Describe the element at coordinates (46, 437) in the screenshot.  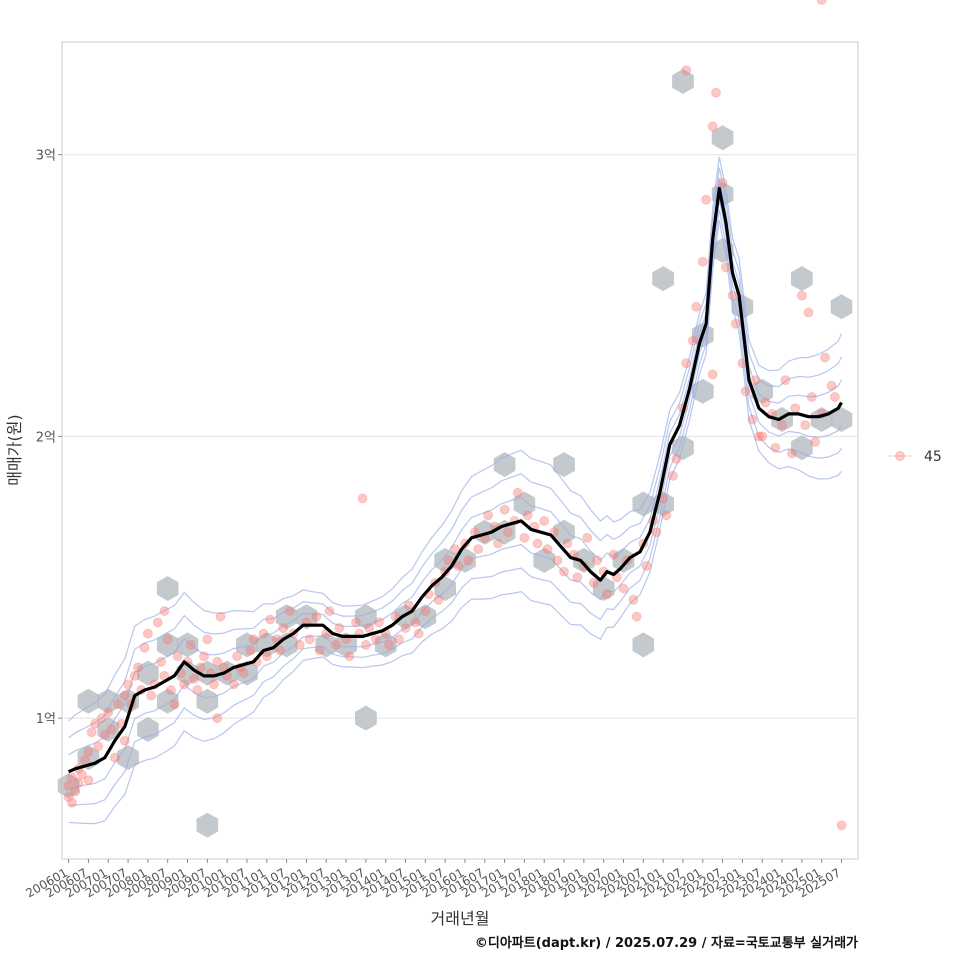
I see `y-tick-label: 2억` at that location.